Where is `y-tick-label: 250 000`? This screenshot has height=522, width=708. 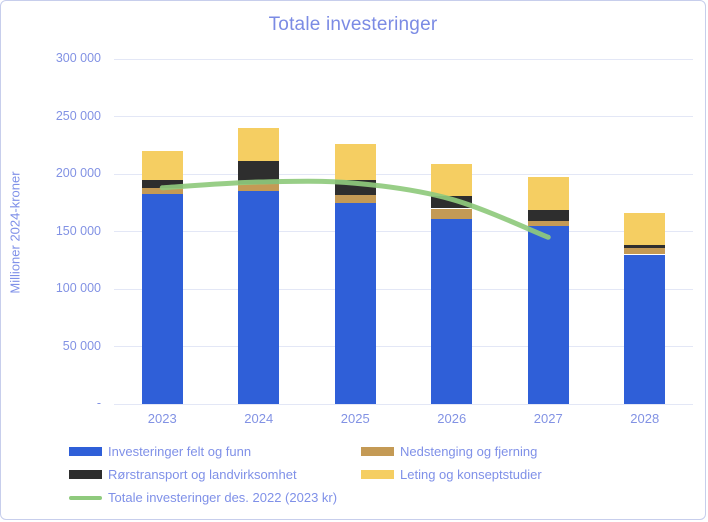 y-tick-label: 250 000 is located at coordinates (78, 115).